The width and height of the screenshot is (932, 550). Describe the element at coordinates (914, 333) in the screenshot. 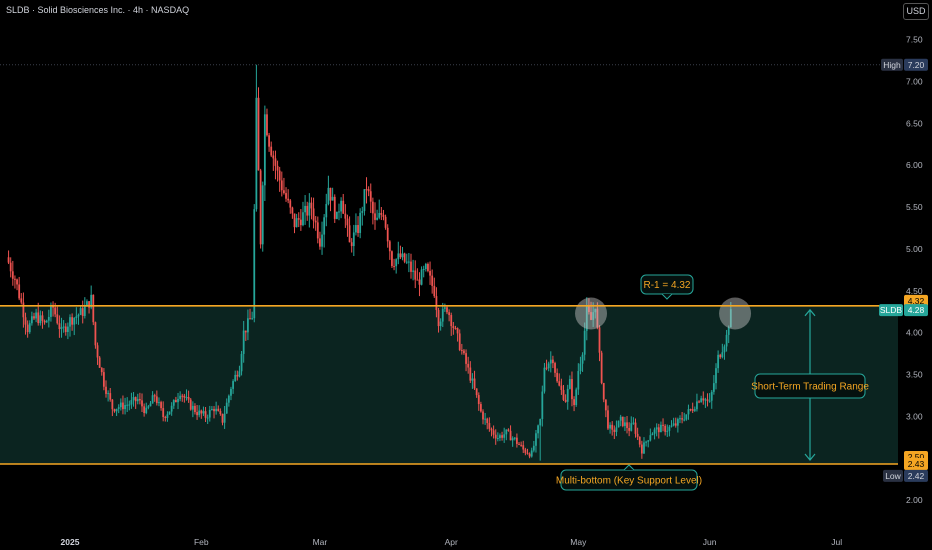

I see `y-tick-label: 4.00` at that location.